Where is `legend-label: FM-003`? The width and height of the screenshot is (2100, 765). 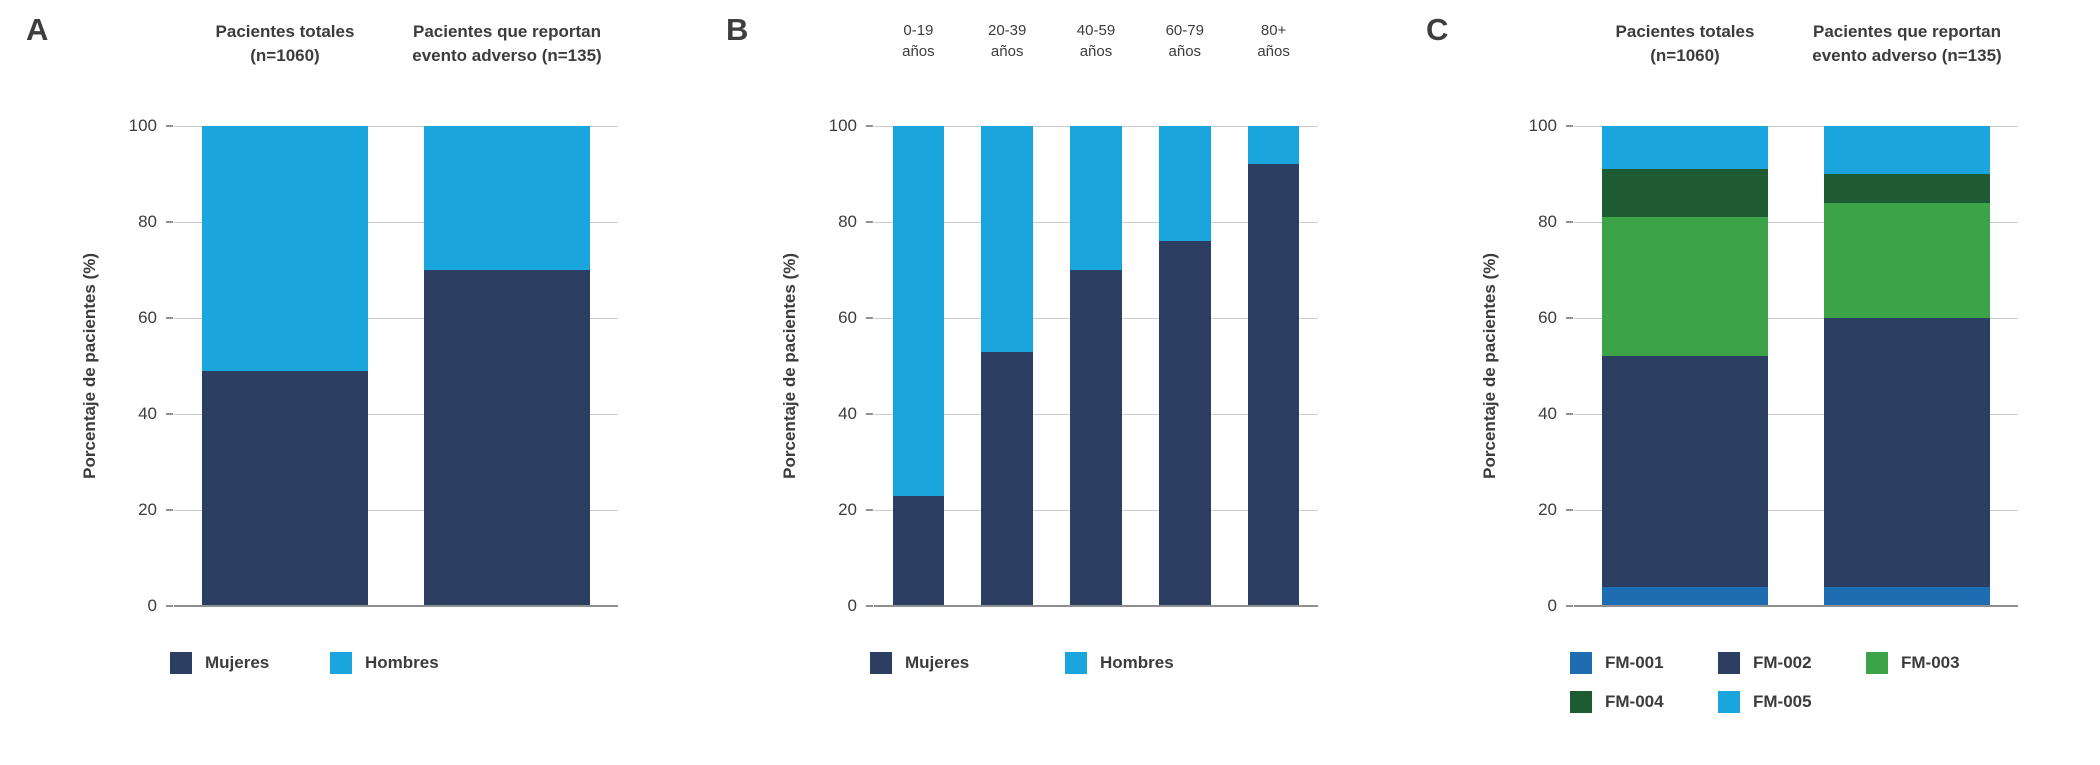
legend-label: FM-003 is located at coordinates (1930, 662).